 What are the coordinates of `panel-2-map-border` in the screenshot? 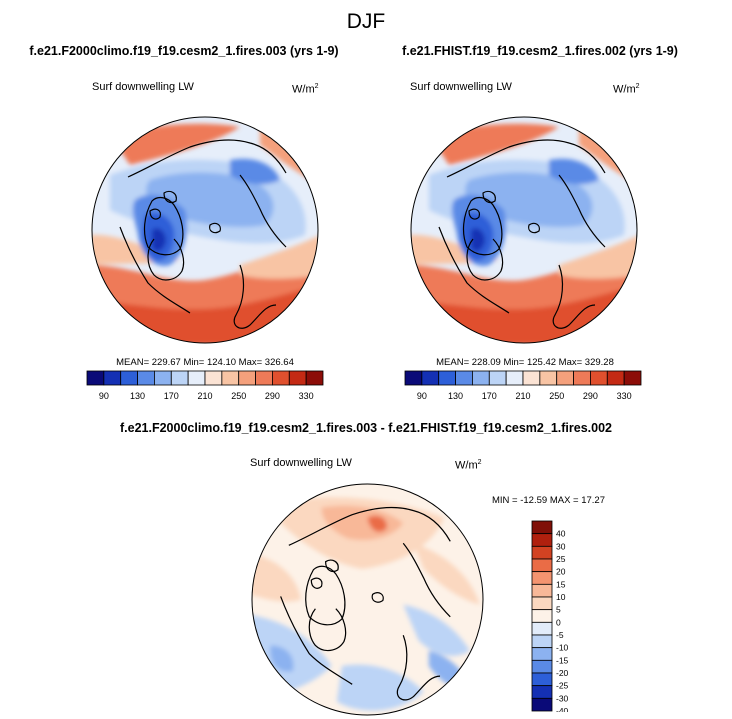 It's located at (524, 230).